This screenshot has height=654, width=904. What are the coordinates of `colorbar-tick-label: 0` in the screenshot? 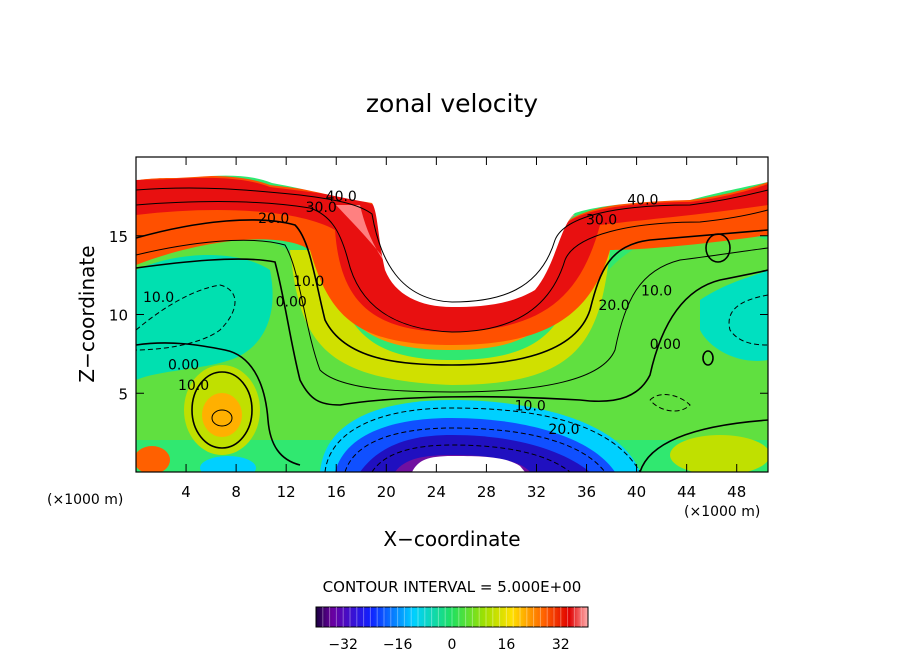 It's located at (452, 645).